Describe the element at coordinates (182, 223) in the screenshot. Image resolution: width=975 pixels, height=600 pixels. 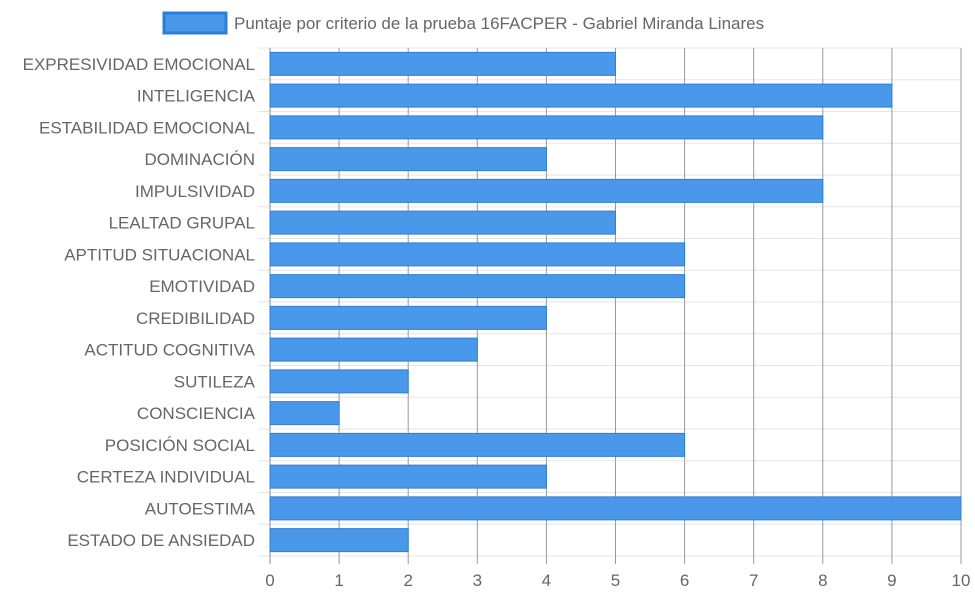
I see `y-tick-label: LEALTAD GRUPAL` at that location.